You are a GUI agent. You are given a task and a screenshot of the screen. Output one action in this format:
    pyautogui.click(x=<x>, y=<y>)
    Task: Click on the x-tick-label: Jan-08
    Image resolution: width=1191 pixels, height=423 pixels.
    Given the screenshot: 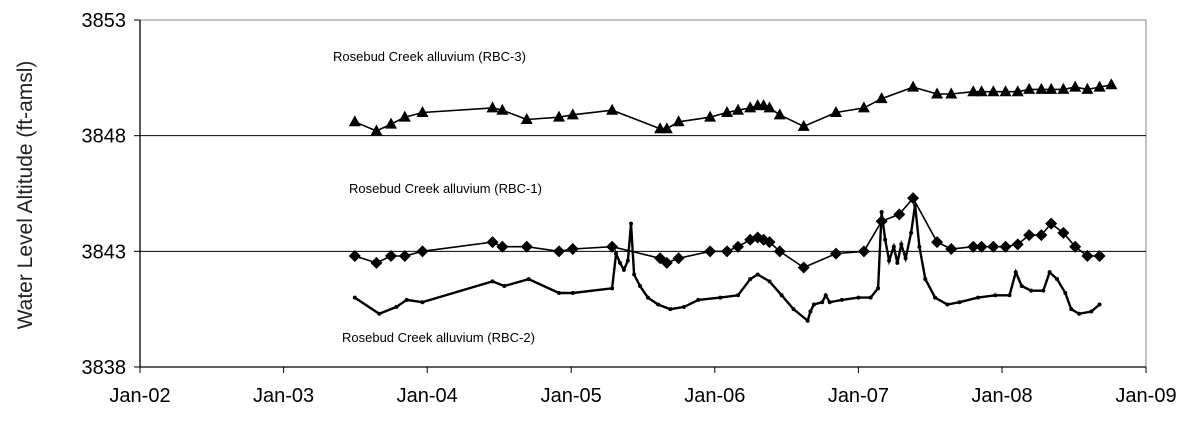 What is the action you would take?
    pyautogui.click(x=1001, y=396)
    